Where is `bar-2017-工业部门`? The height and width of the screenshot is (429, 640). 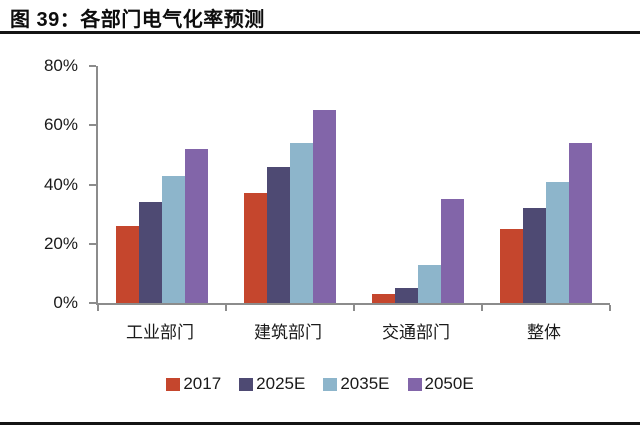
bar-2017-工业部门 is located at coordinates (127, 264).